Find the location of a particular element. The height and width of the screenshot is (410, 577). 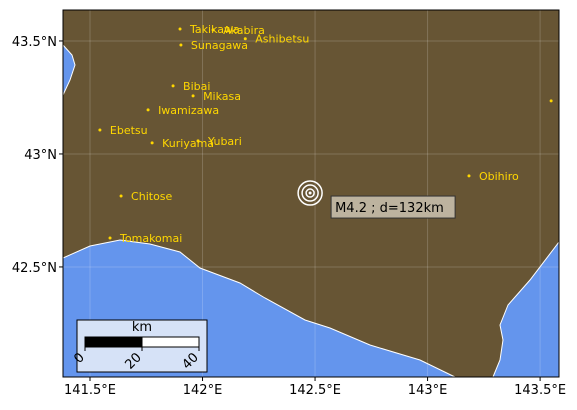

city-label: Mikasa is located at coordinates (222, 96).